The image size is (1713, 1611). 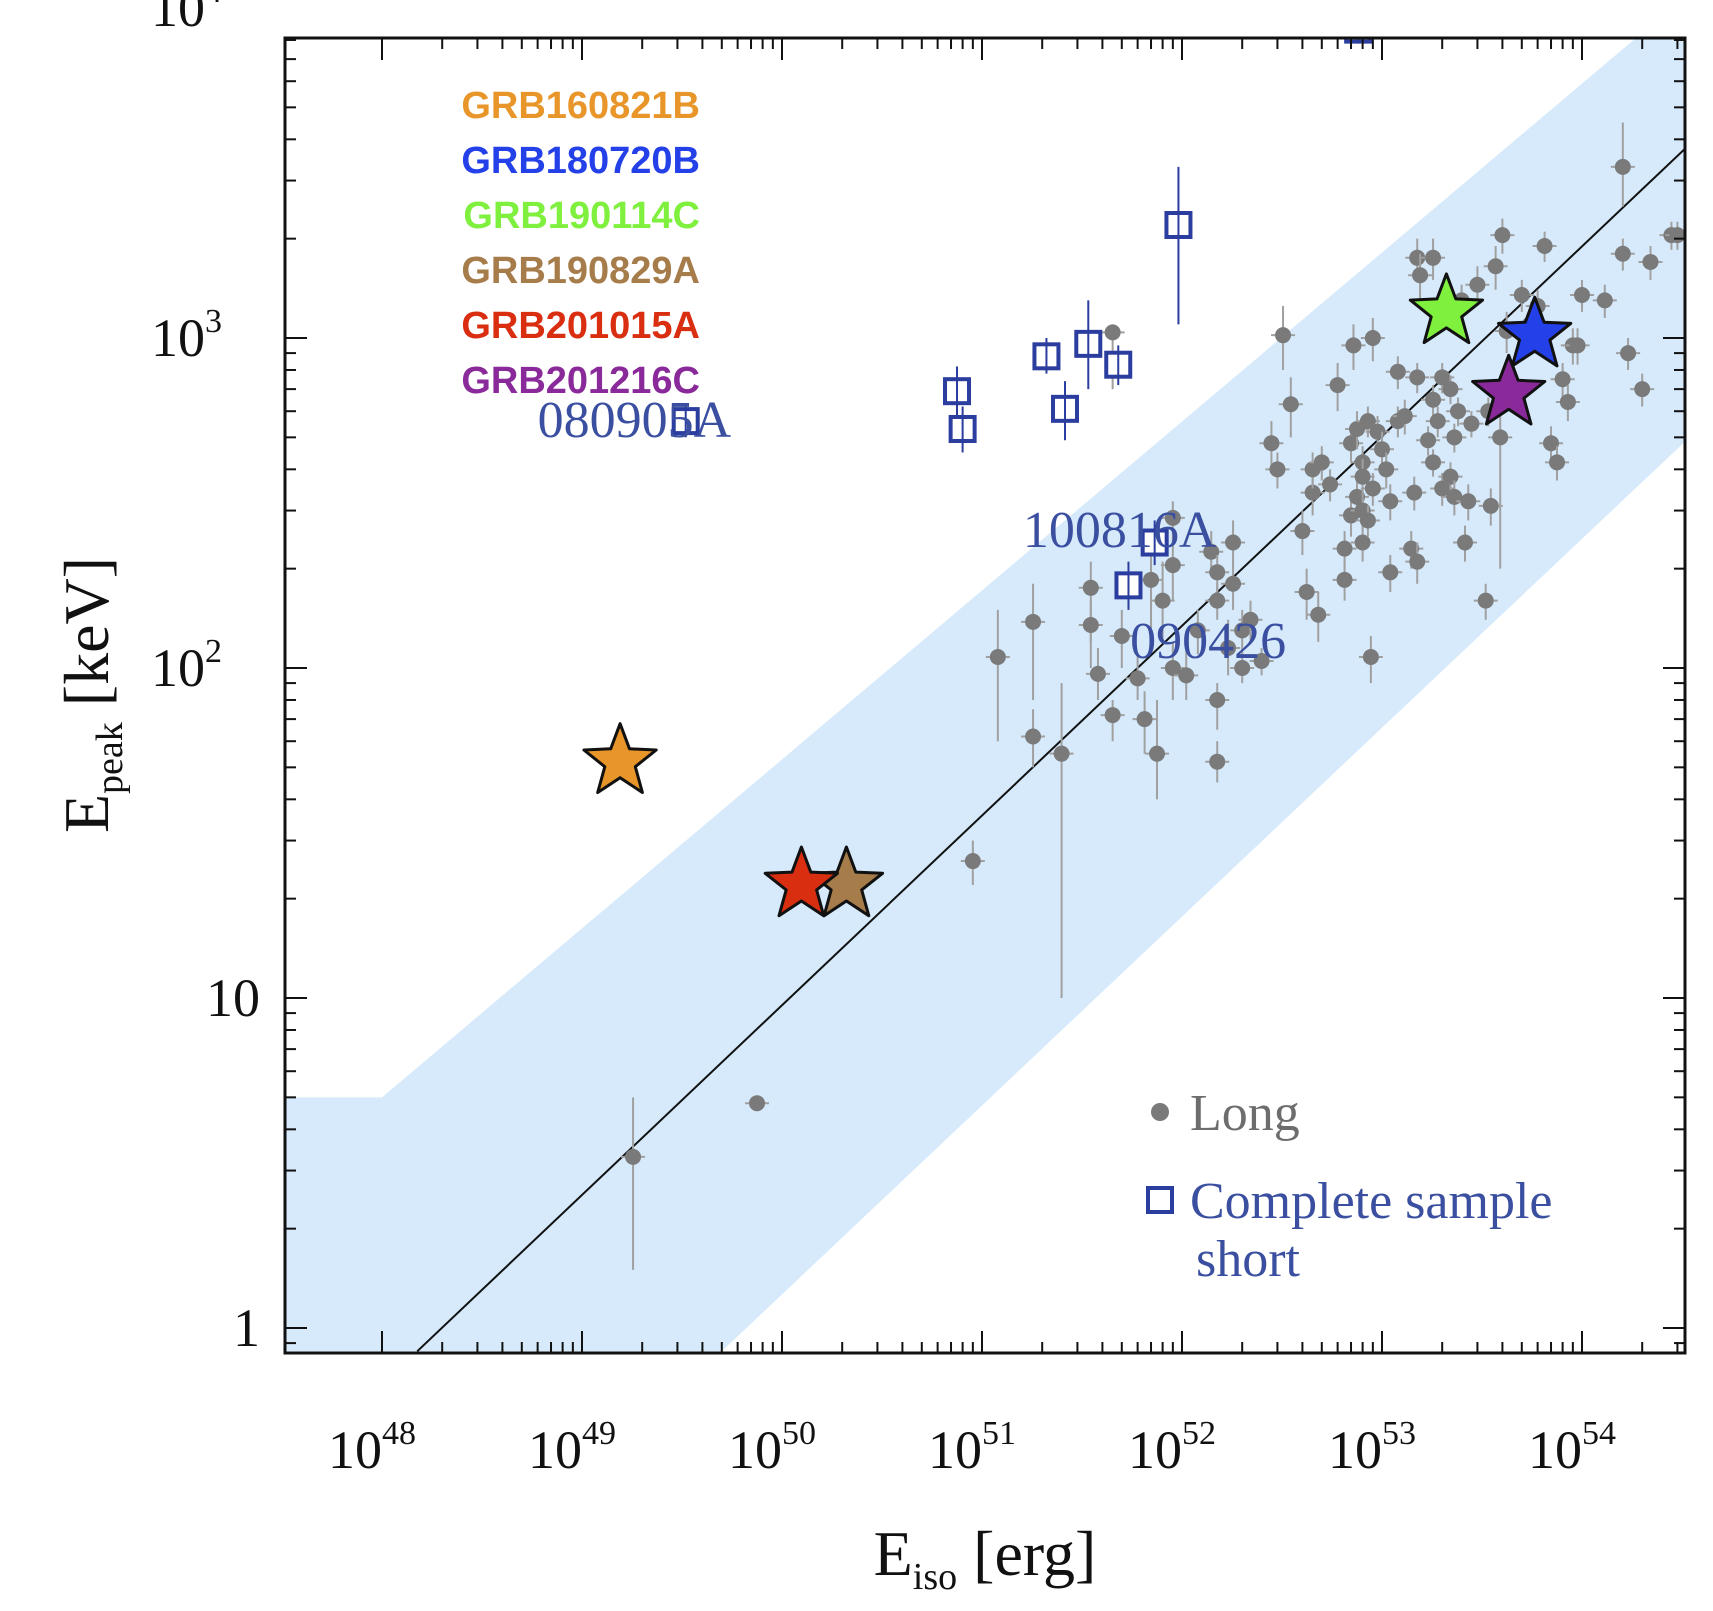 What do you see at coordinates (972, 1447) in the screenshot?
I see `x-tick-label: 1051` at bounding box center [972, 1447].